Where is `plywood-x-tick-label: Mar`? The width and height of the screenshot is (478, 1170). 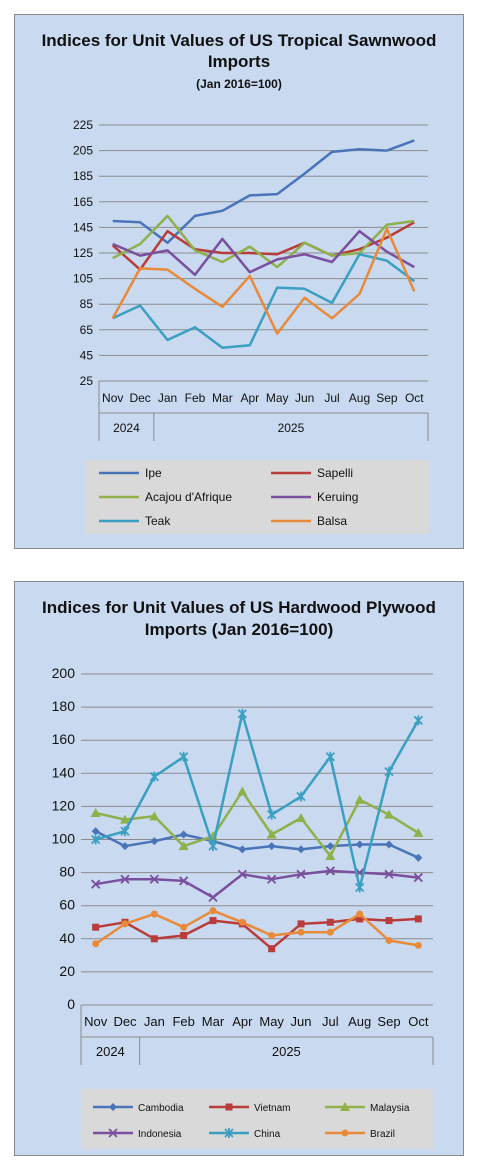 plywood-x-tick-label: Mar is located at coordinates (213, 1021).